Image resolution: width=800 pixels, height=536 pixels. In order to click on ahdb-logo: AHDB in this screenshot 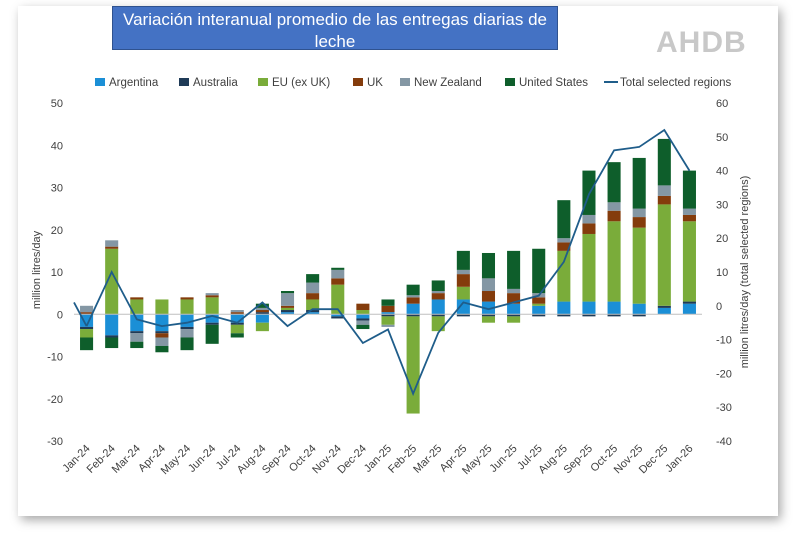, I will do `click(701, 42)`.